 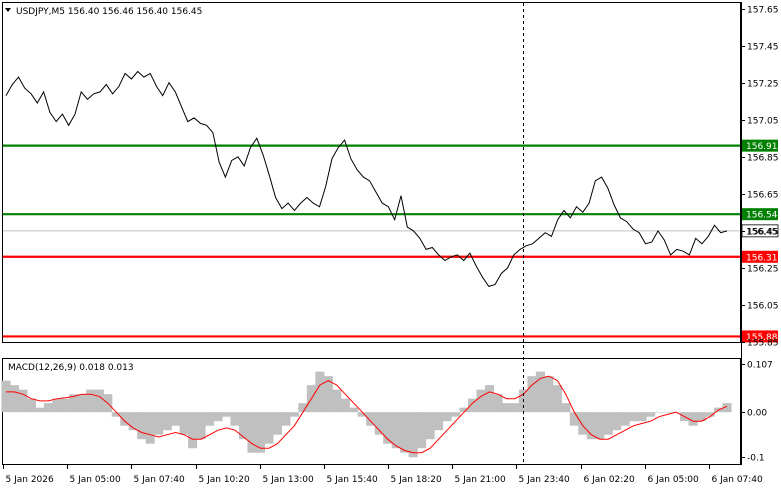 What do you see at coordinates (763, 122) in the screenshot?
I see `price-tick-label: 157.05` at bounding box center [763, 122].